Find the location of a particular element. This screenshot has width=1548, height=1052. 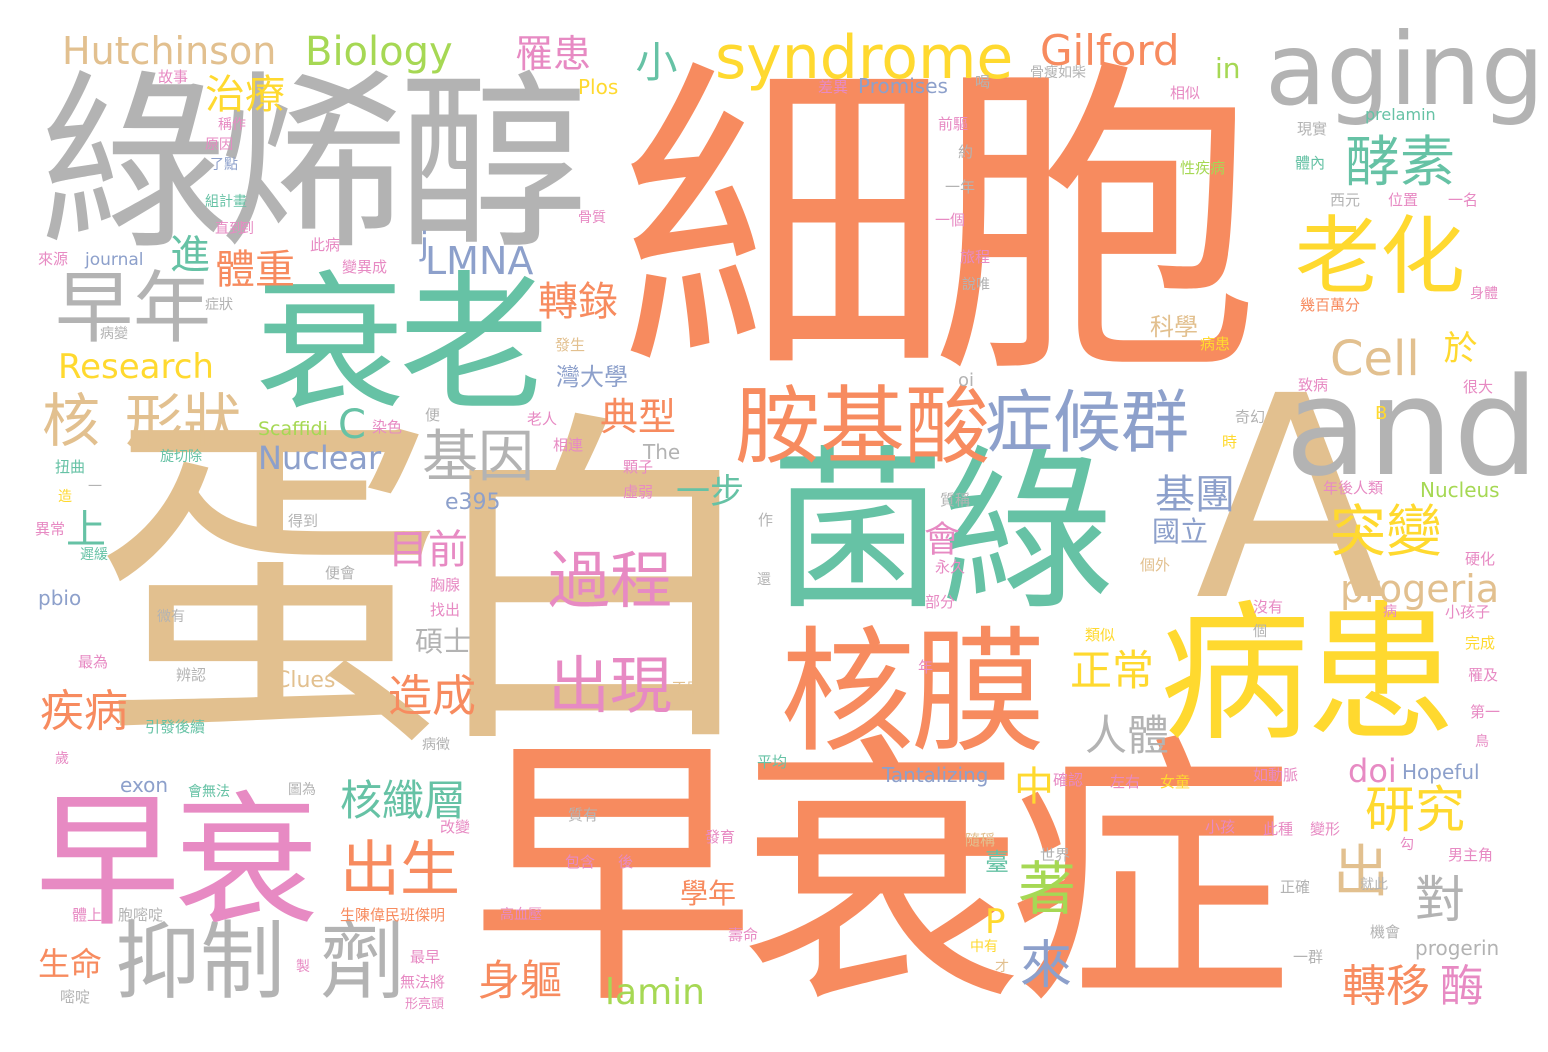

word: 生陳偉民班傑明 is located at coordinates (393, 915).